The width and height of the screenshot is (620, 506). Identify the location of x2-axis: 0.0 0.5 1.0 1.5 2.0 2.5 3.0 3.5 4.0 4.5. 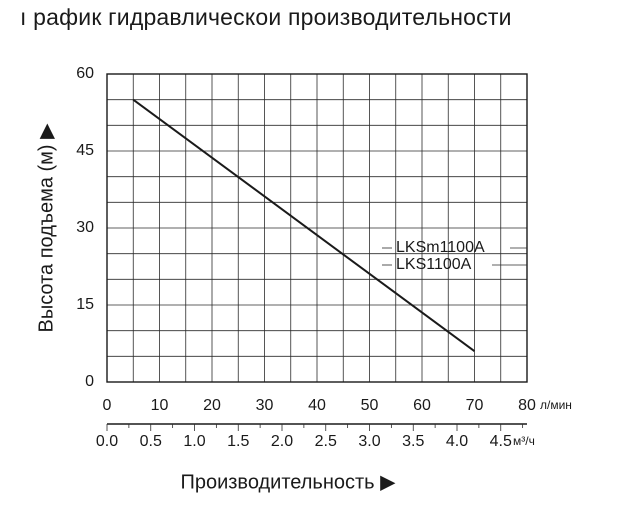
(311, 436).